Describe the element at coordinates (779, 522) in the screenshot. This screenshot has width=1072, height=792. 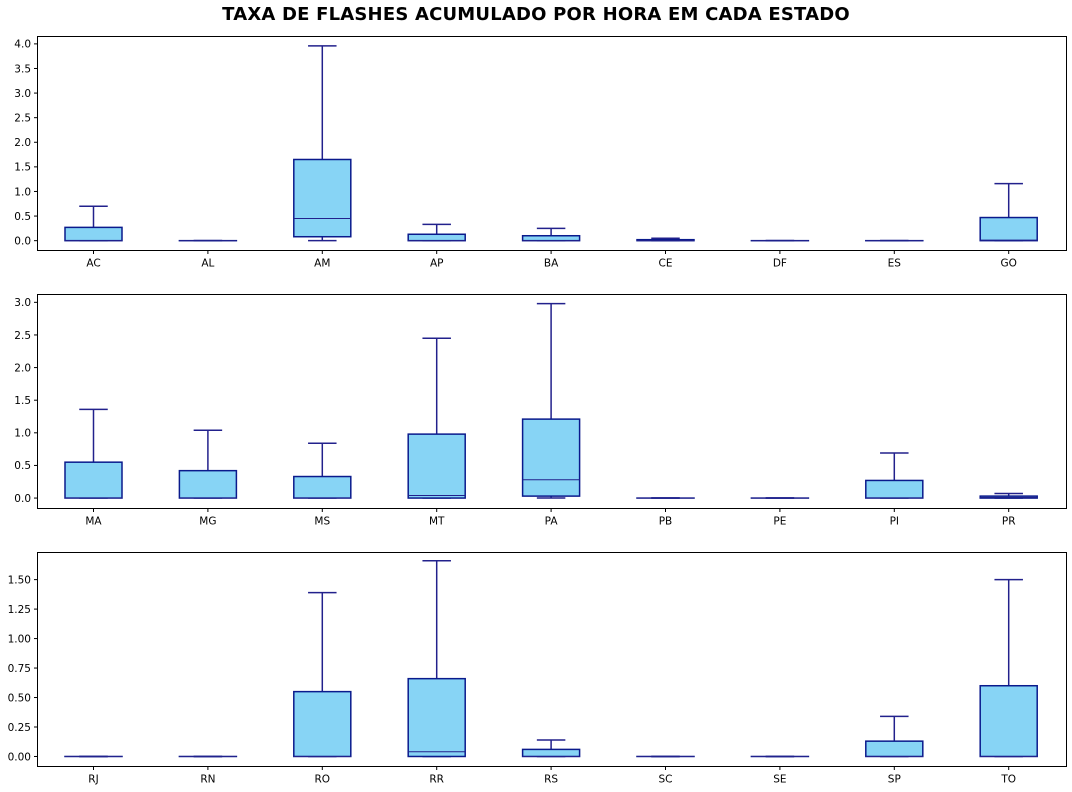
I see `x-tick-label: PE` at that location.